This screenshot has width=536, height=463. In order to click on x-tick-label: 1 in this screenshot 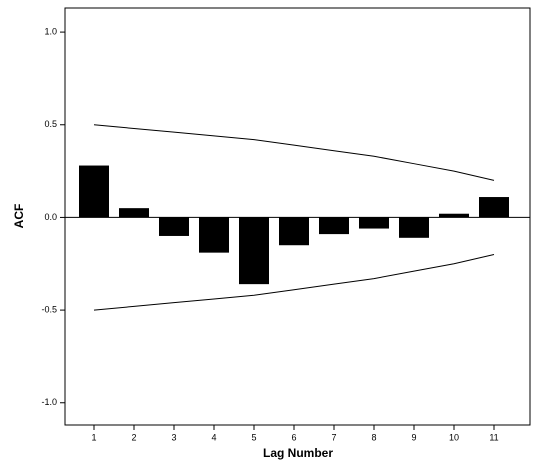, I will do `click(93, 437)`.